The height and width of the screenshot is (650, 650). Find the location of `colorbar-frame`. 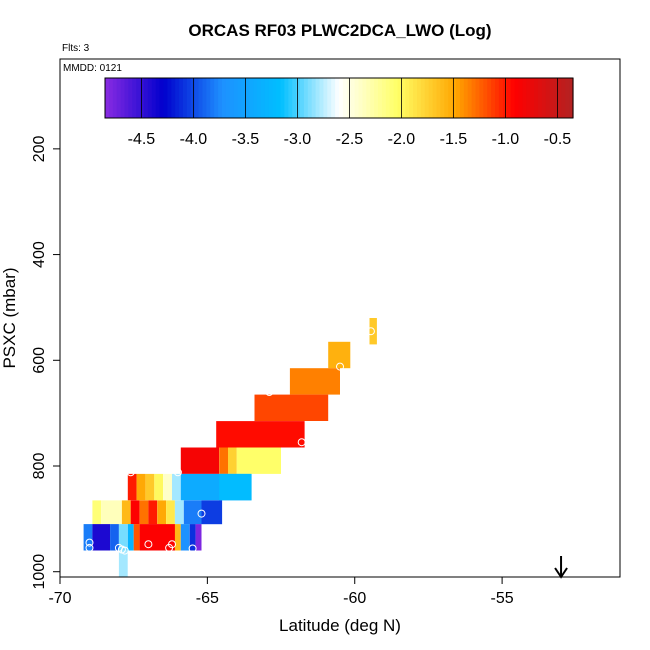

colorbar-frame is located at coordinates (339, 98).